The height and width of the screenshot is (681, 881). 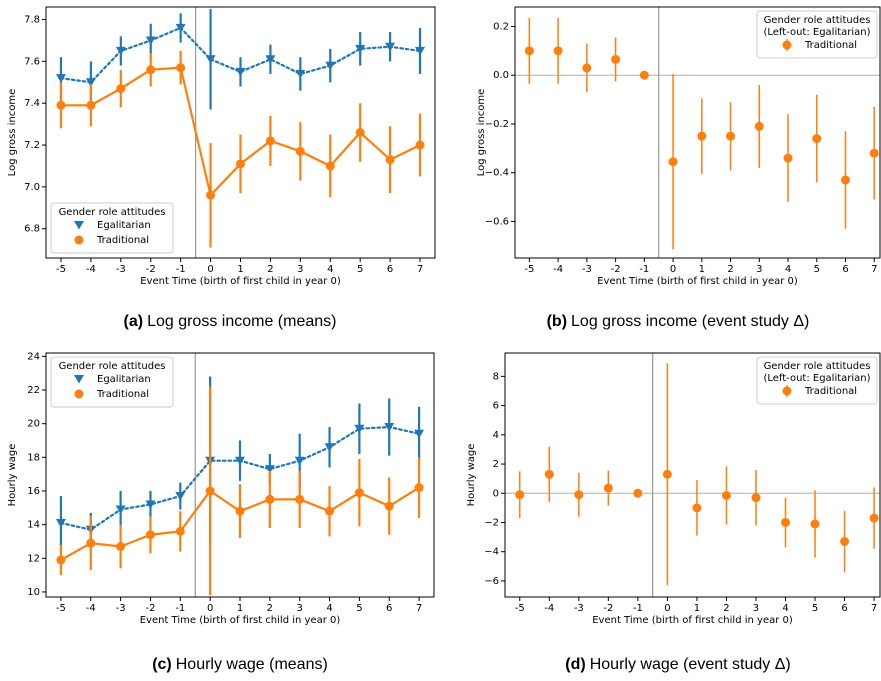 I want to click on caption: (a) Log gross income (means), so click(x=230, y=321).